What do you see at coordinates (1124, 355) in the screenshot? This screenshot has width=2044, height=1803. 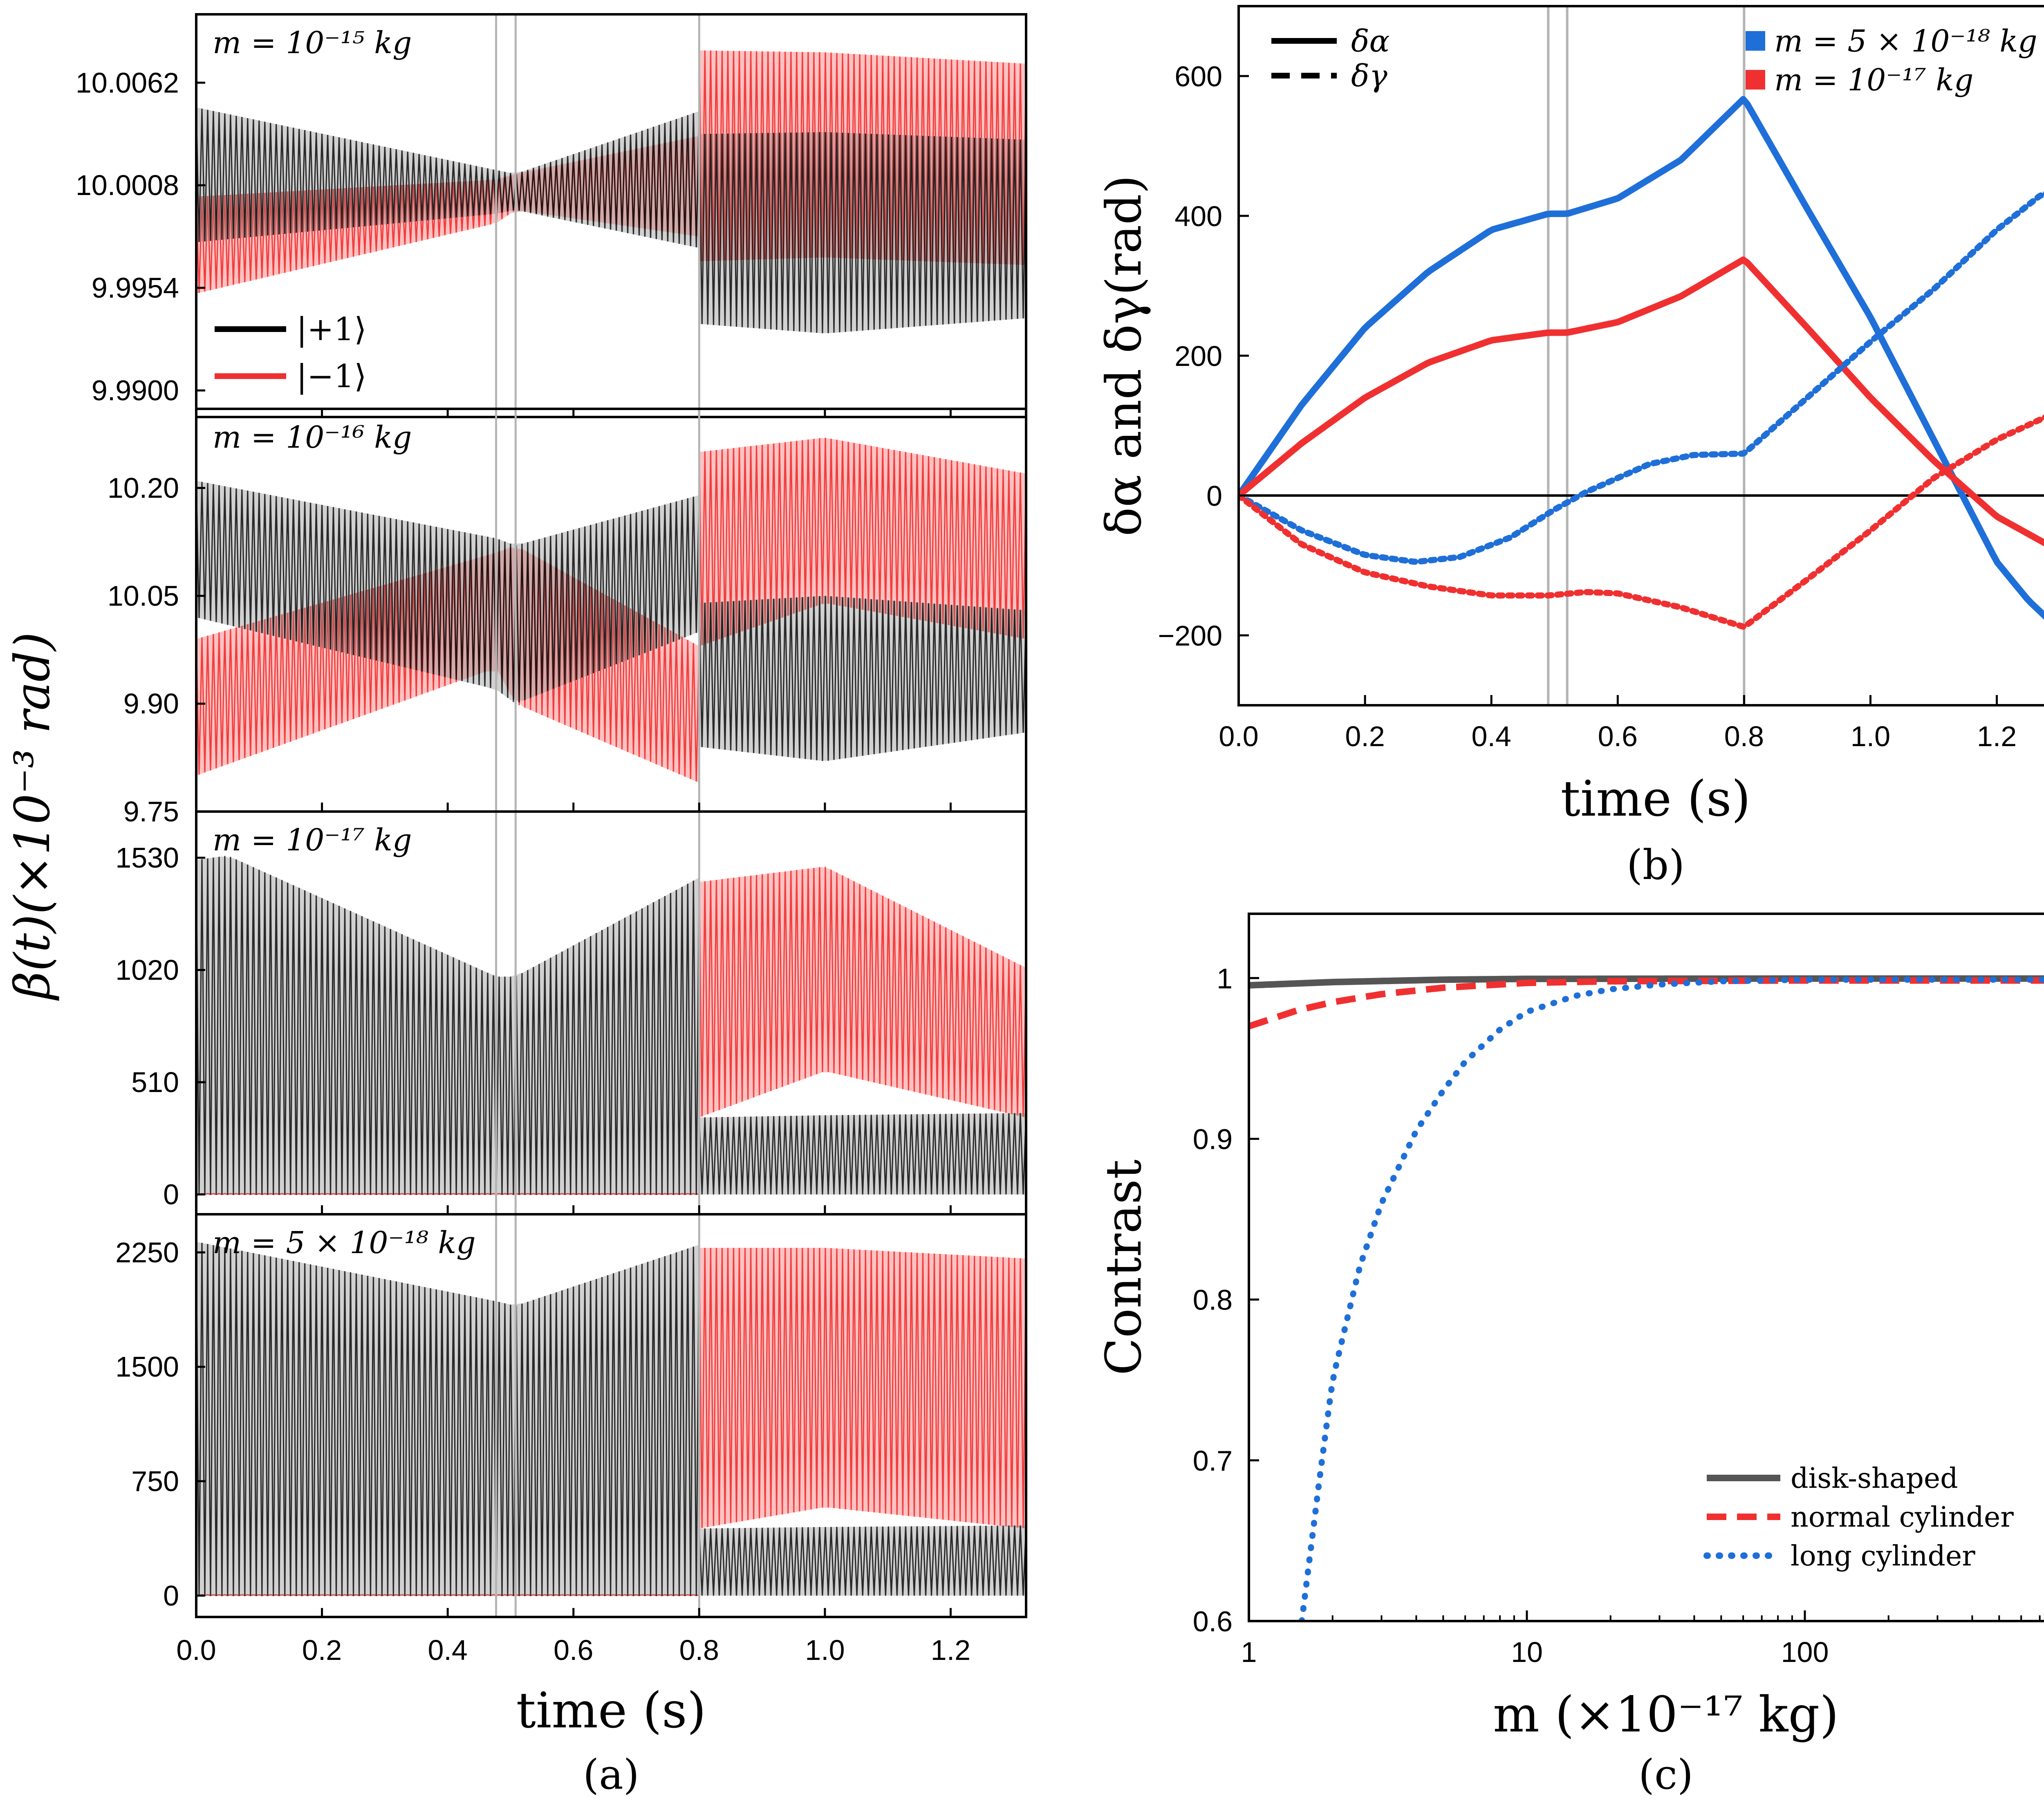 I see `y-axis-title: δα and δγ(rad)` at bounding box center [1124, 355].